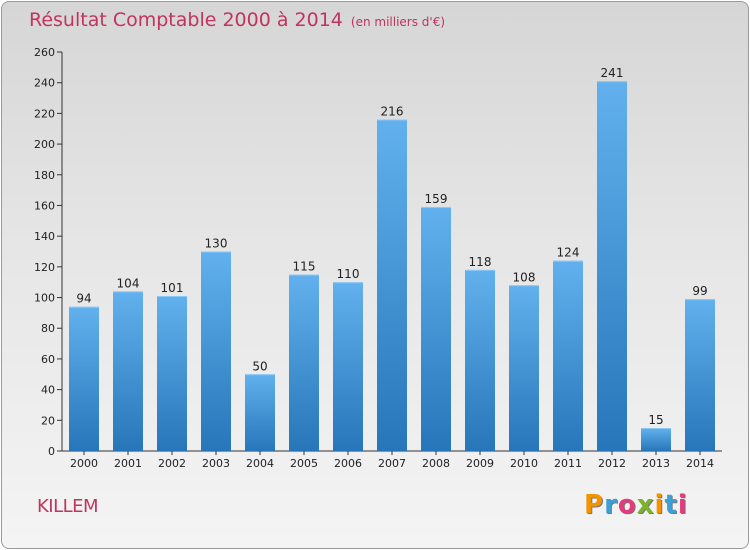 The image size is (750, 550). Describe the element at coordinates (348, 463) in the screenshot. I see `x-tick-label: 2006` at that location.